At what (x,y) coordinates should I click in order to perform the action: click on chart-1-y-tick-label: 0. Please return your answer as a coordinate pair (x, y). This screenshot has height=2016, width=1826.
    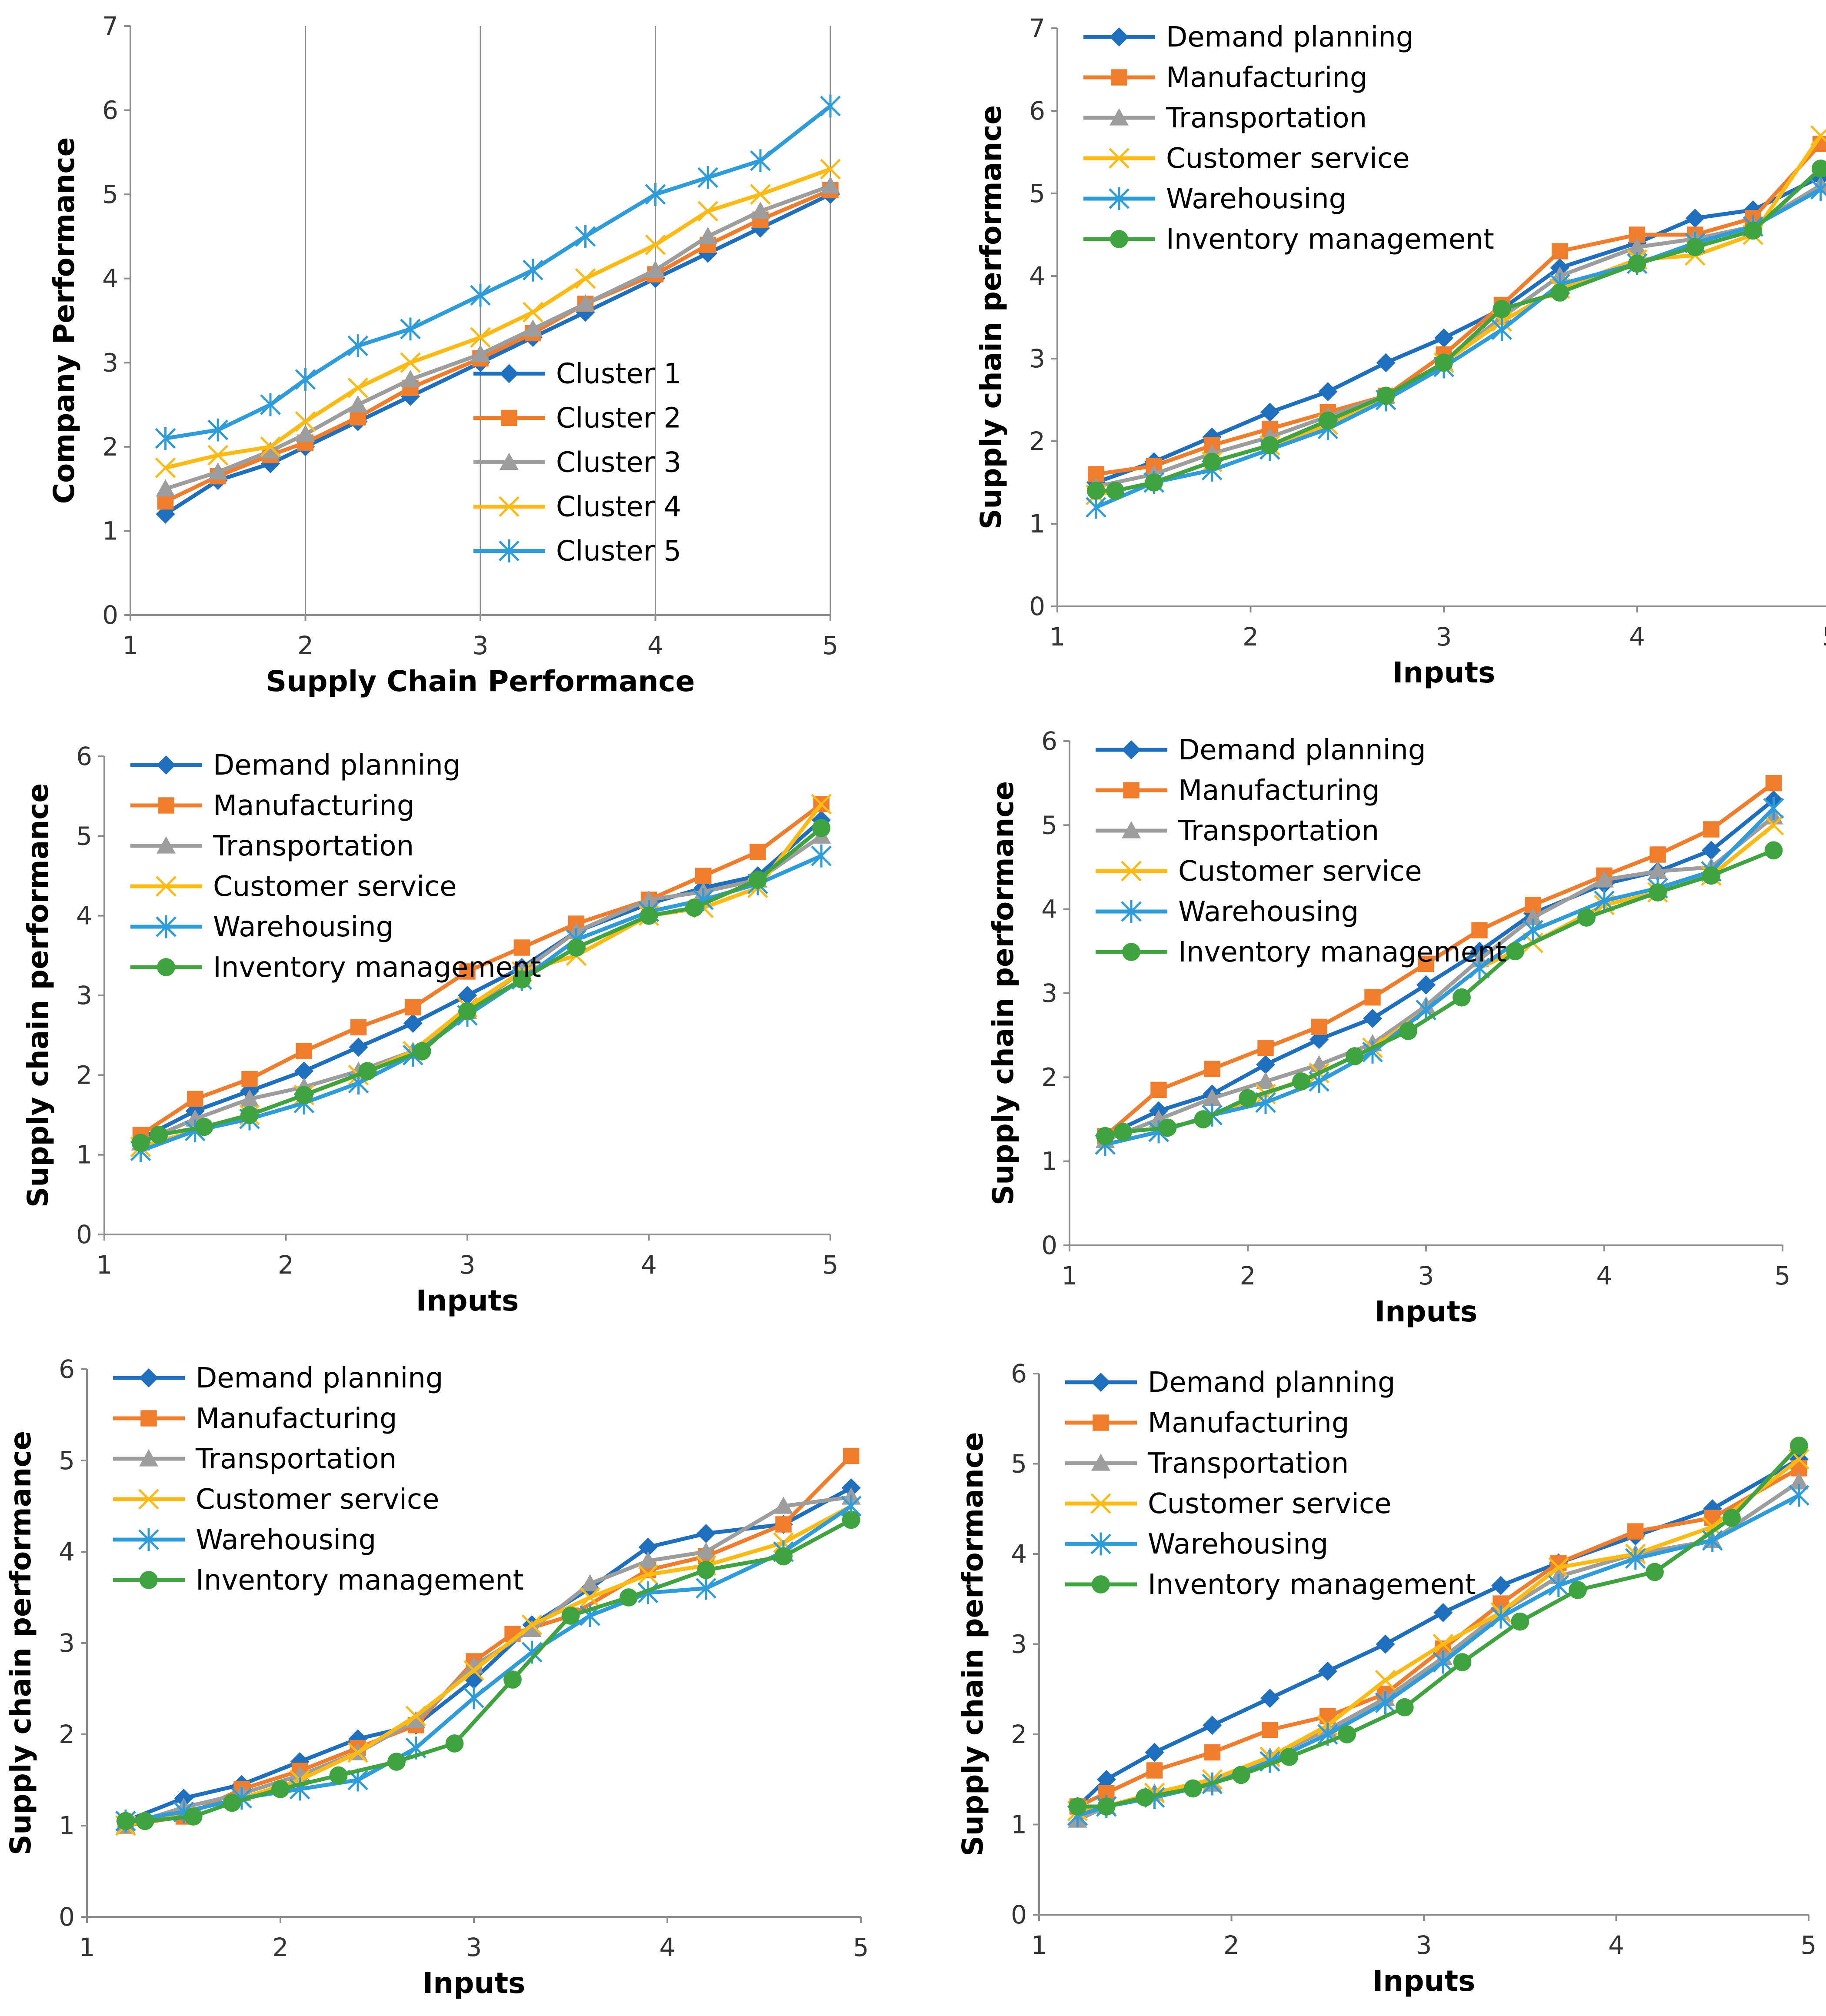
    Looking at the image, I should click on (110, 615).